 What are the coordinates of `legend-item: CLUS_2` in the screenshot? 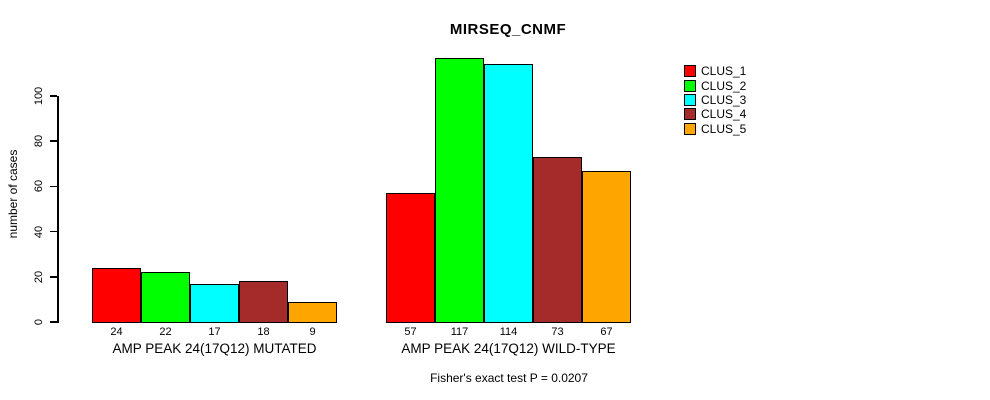 It's located at (715, 85).